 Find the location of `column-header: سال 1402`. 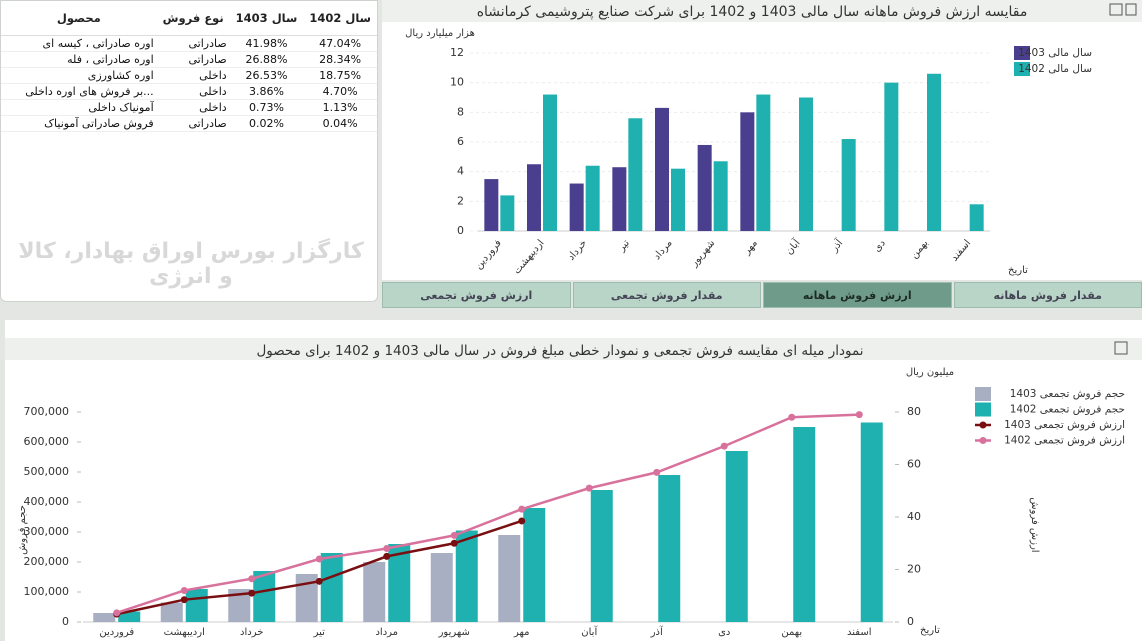

column-header: سال 1402 is located at coordinates (340, 18).